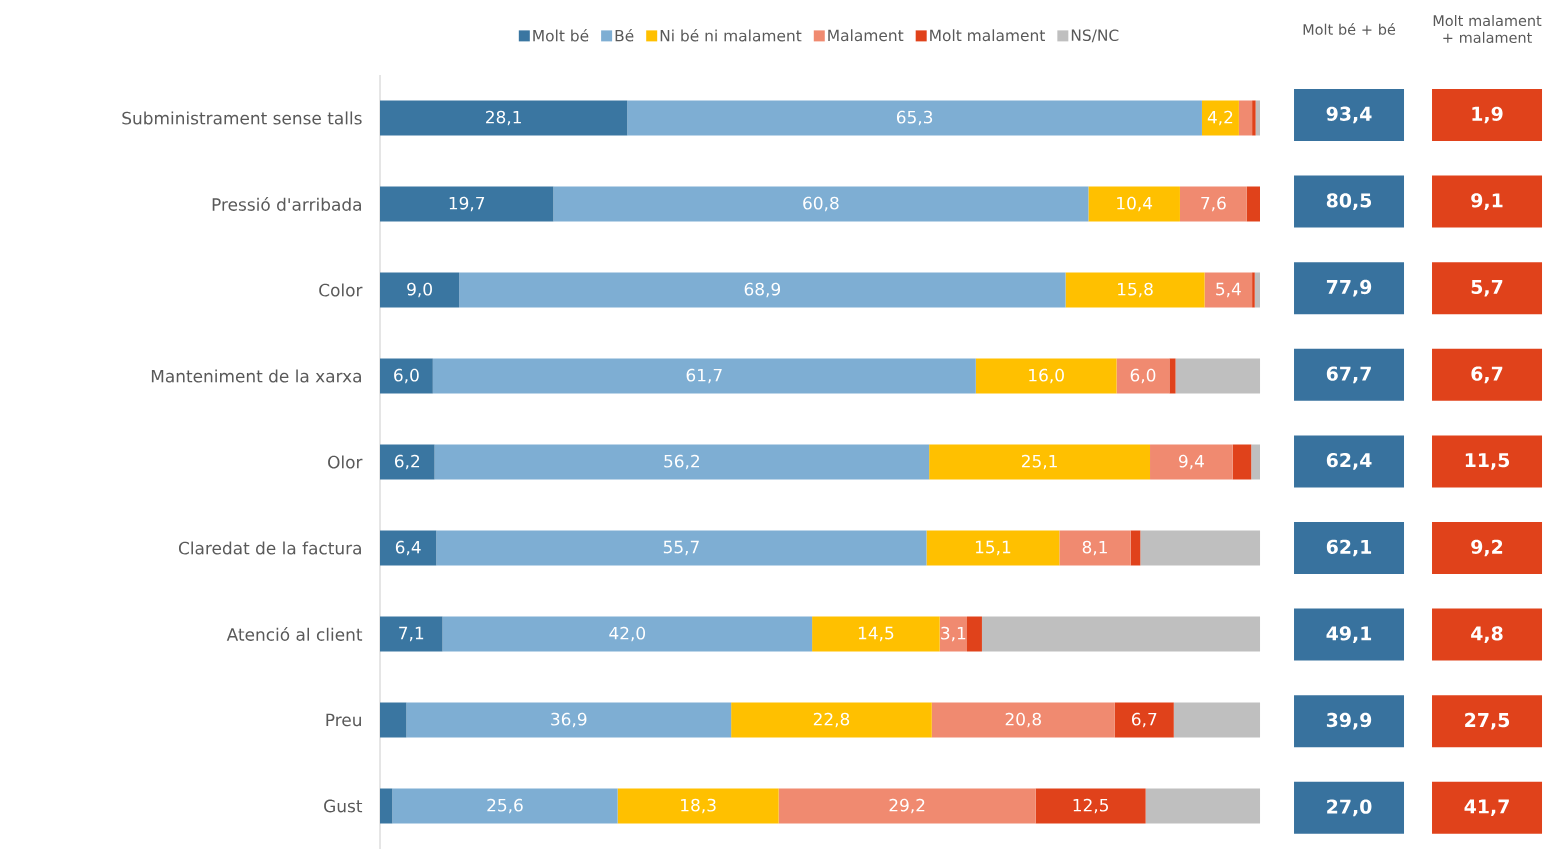  Describe the element at coordinates (341, 290) in the screenshot. I see `y-tick-label: Color` at that location.